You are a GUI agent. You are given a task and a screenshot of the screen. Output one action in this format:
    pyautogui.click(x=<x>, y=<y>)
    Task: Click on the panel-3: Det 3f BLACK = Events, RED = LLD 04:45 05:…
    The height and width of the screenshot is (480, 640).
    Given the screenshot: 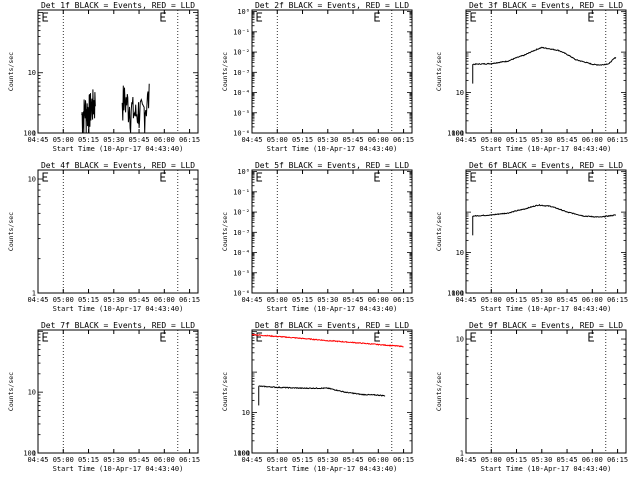 What is the action you would take?
    pyautogui.click(x=531, y=77)
    